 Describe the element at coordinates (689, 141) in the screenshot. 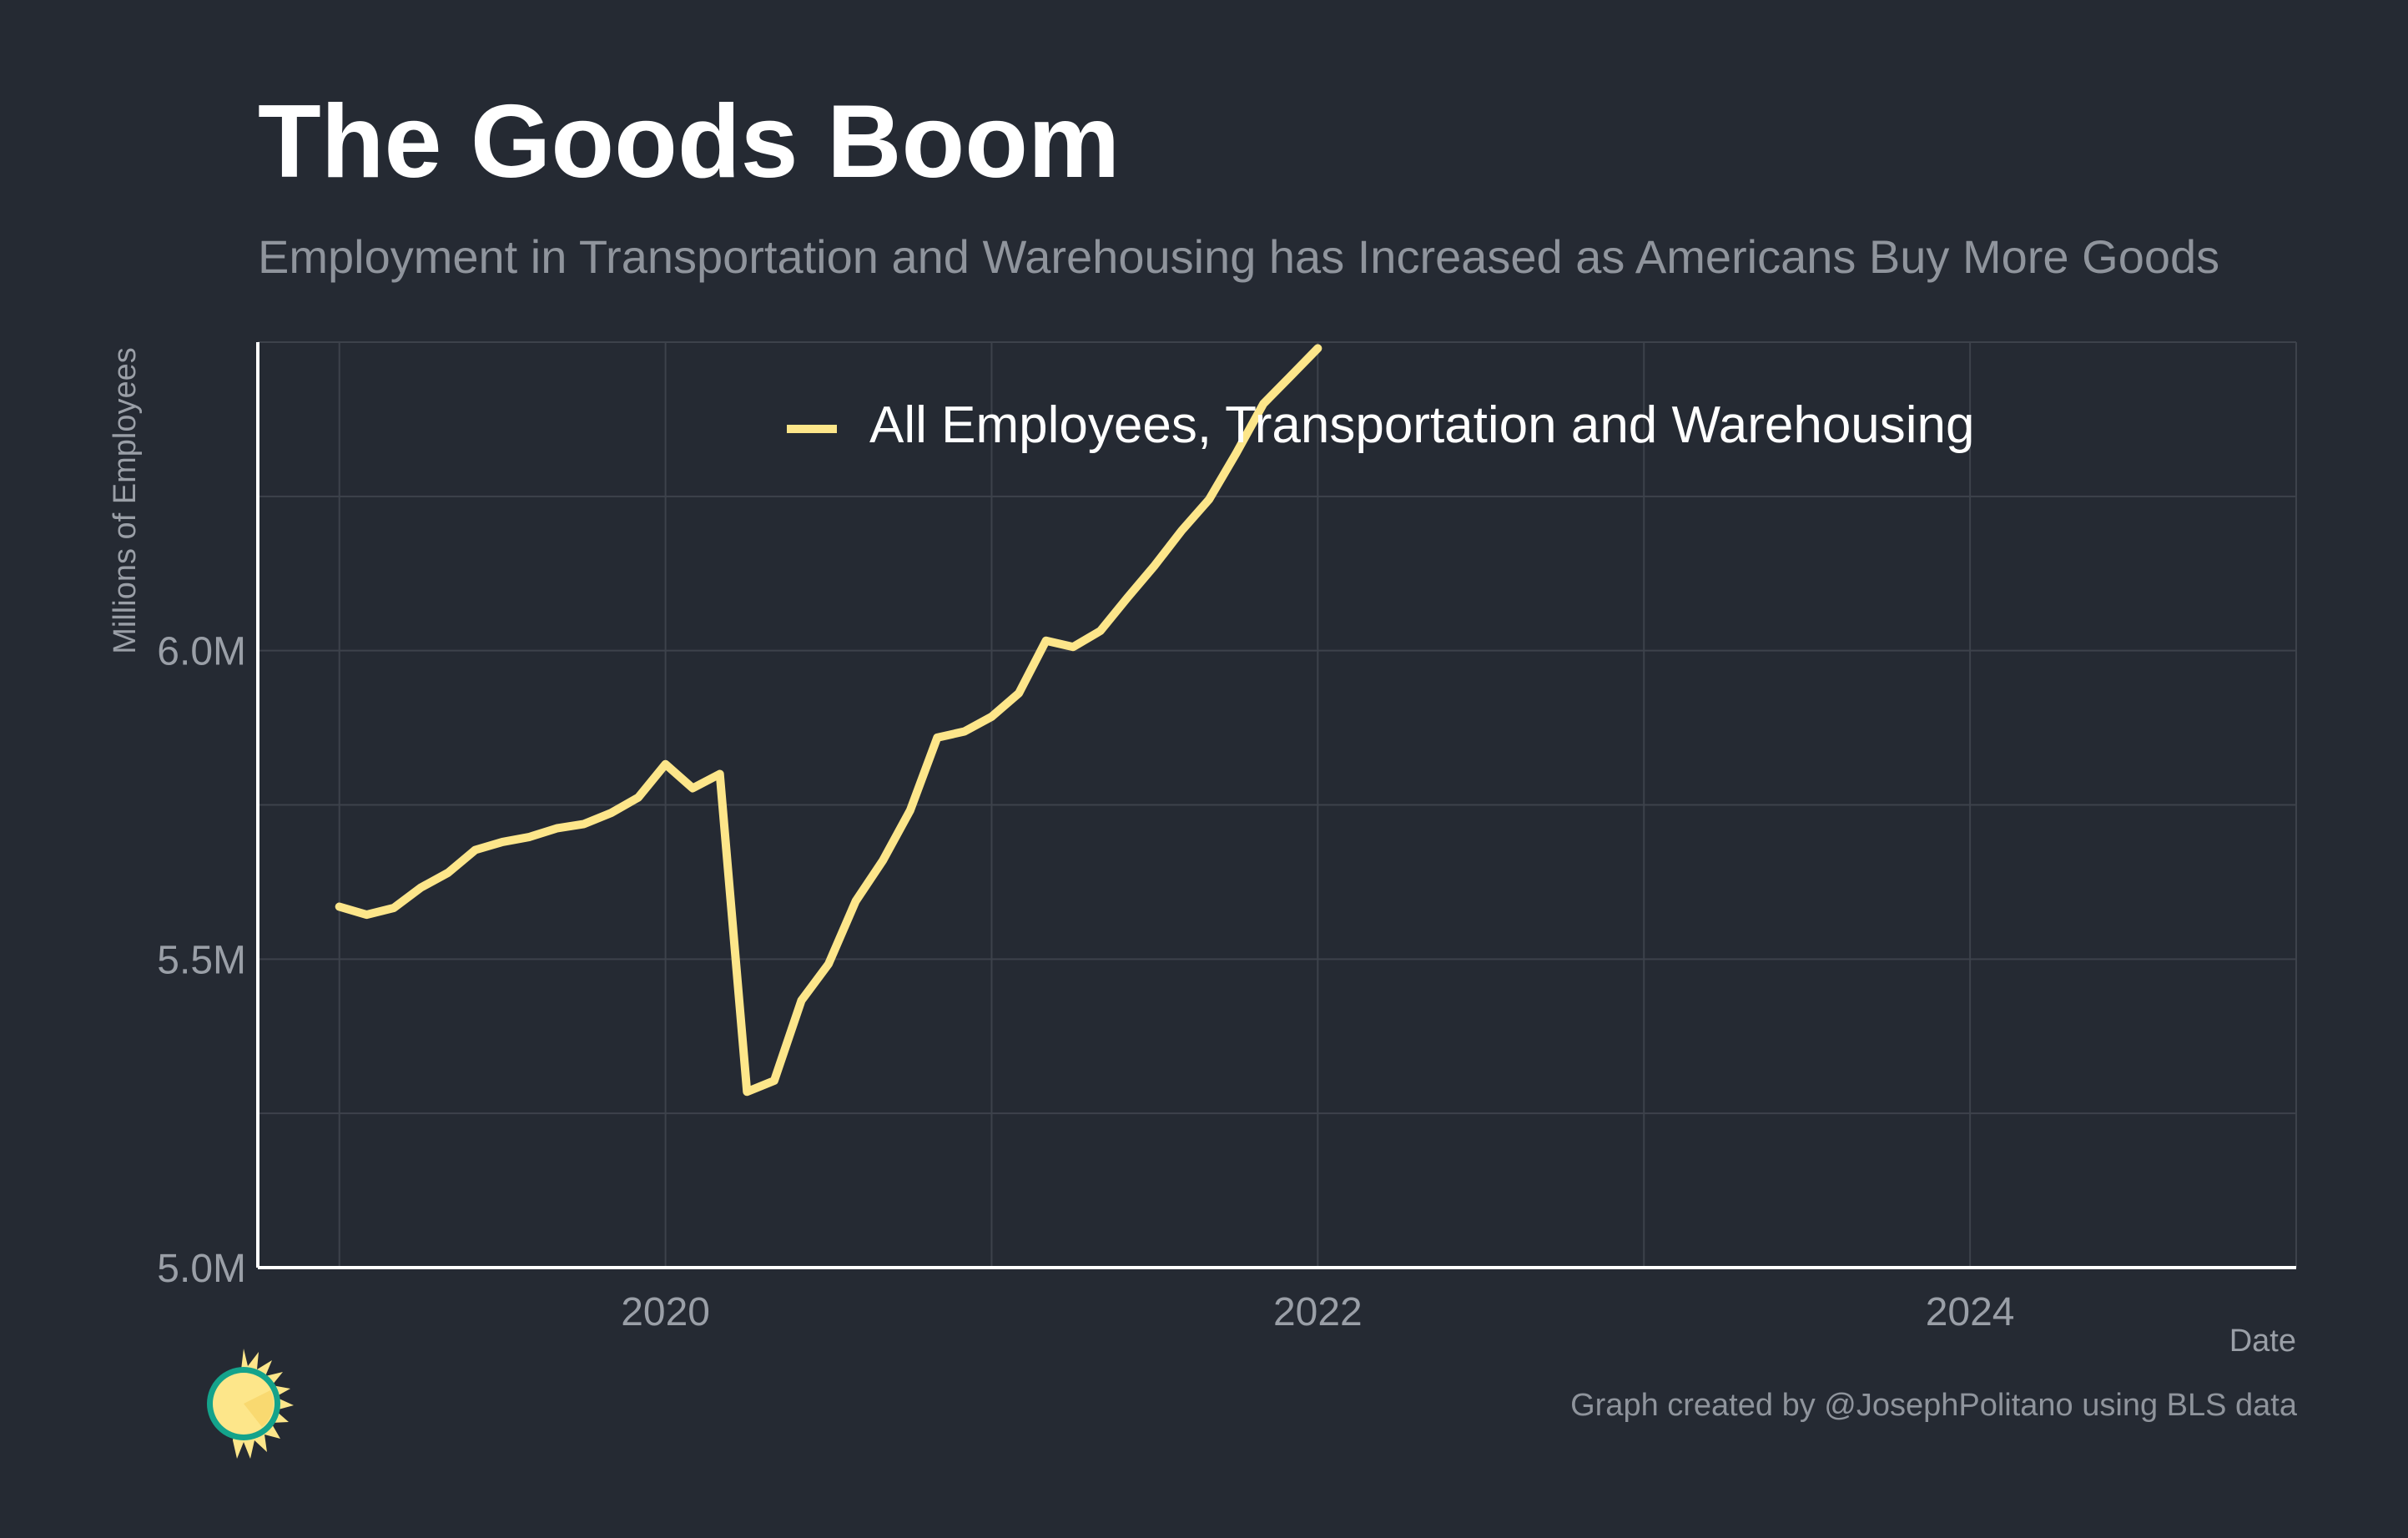

I see `chart-title: The Goods Boom` at that location.